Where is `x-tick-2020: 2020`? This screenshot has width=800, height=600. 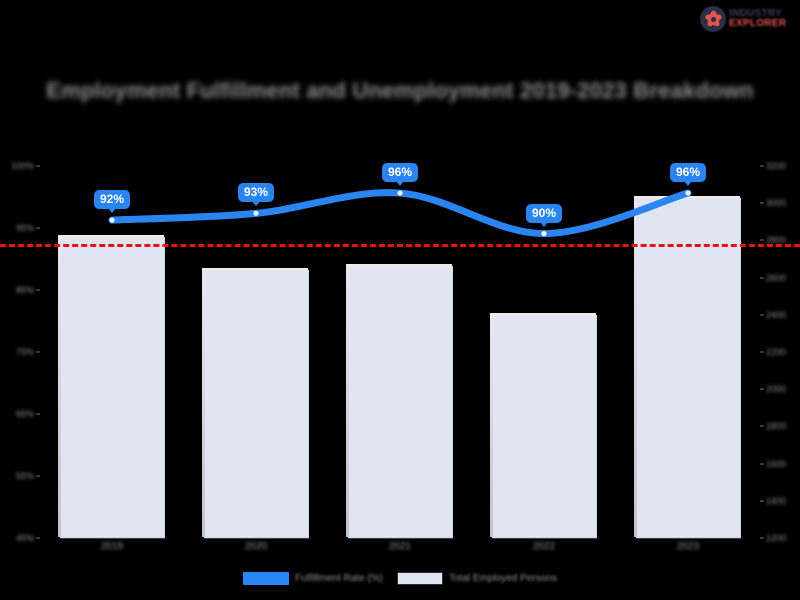
x-tick-2020: 2020 is located at coordinates (256, 546).